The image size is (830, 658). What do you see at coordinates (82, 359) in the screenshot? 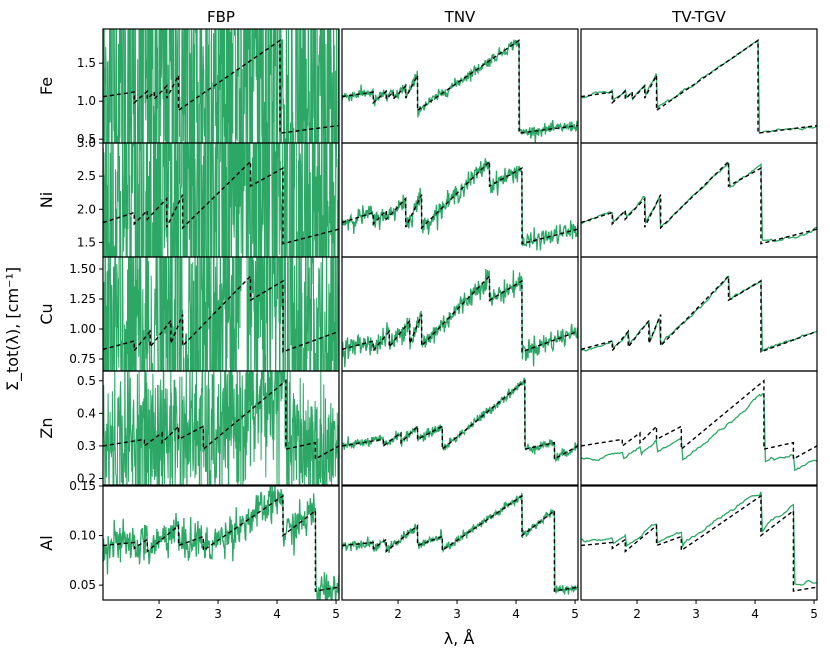
I see `y-tick-label: 0.75` at bounding box center [82, 359].